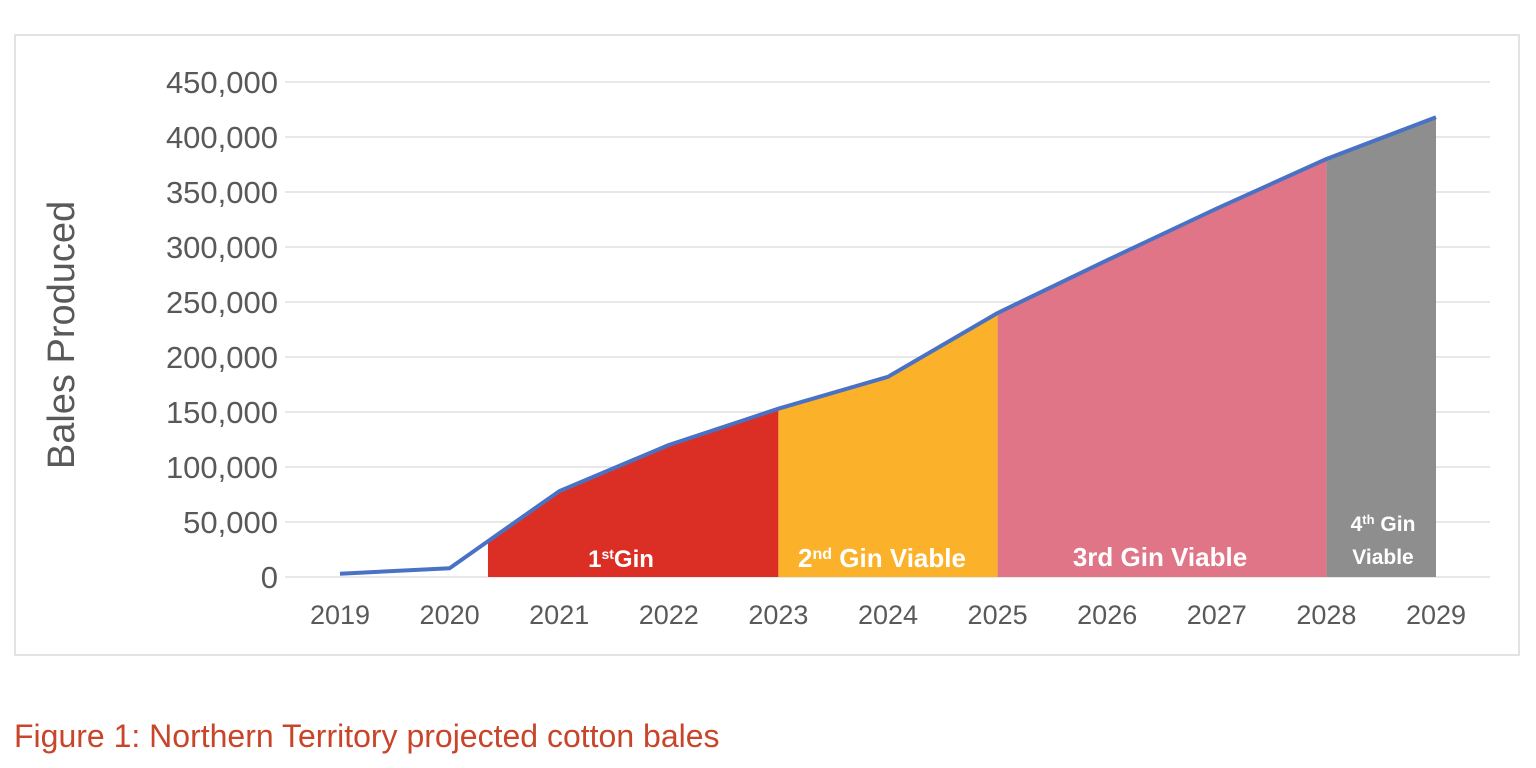 Image resolution: width=1536 pixels, height=768 pixels. Describe the element at coordinates (222, 302) in the screenshot. I see `y-tick-label-5: 250,000` at that location.